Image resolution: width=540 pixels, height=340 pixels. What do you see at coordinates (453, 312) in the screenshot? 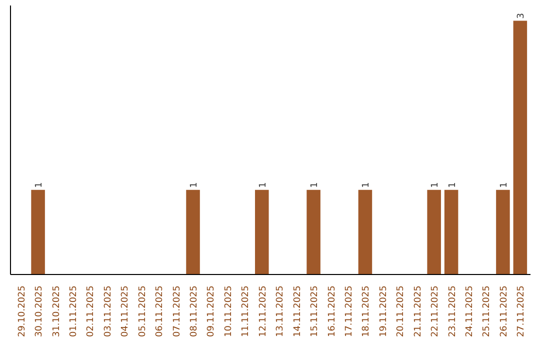
I see `x-tick-label: 23.11.2025` at bounding box center [453, 312].